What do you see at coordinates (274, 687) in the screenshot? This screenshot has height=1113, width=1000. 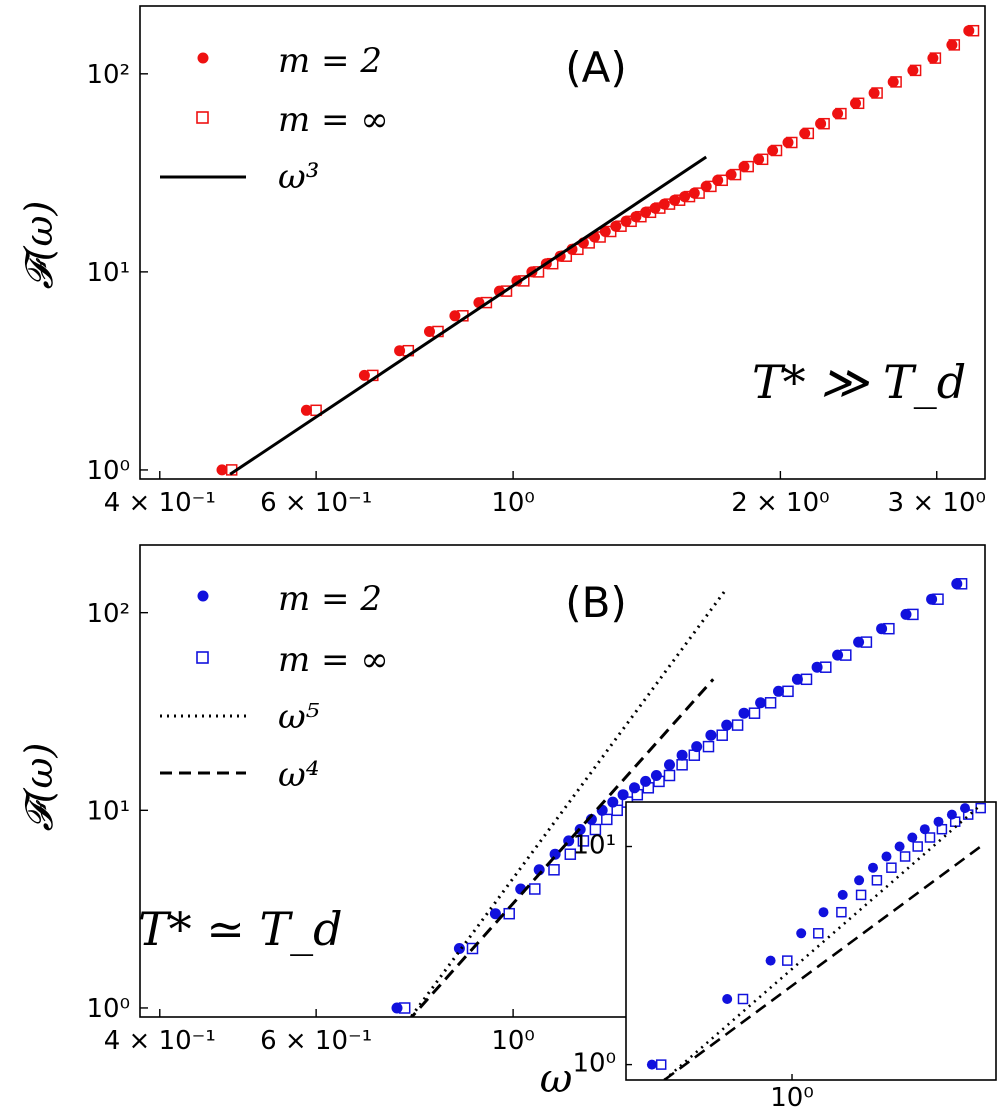 I see `panel-b-legend: m = 2 m = ∞ ω⁵ ω⁴` at bounding box center [274, 687].